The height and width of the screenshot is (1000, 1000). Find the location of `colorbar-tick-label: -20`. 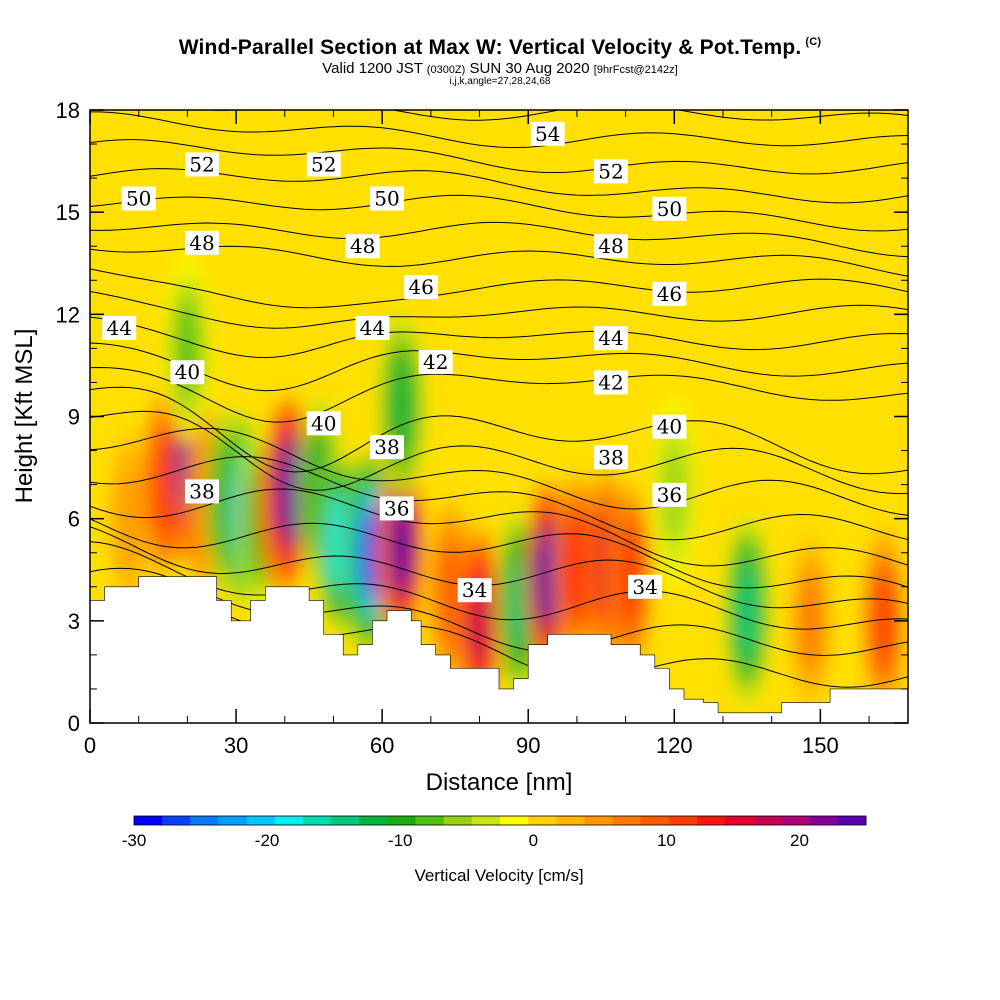

colorbar-tick-label: -20 is located at coordinates (267, 840).